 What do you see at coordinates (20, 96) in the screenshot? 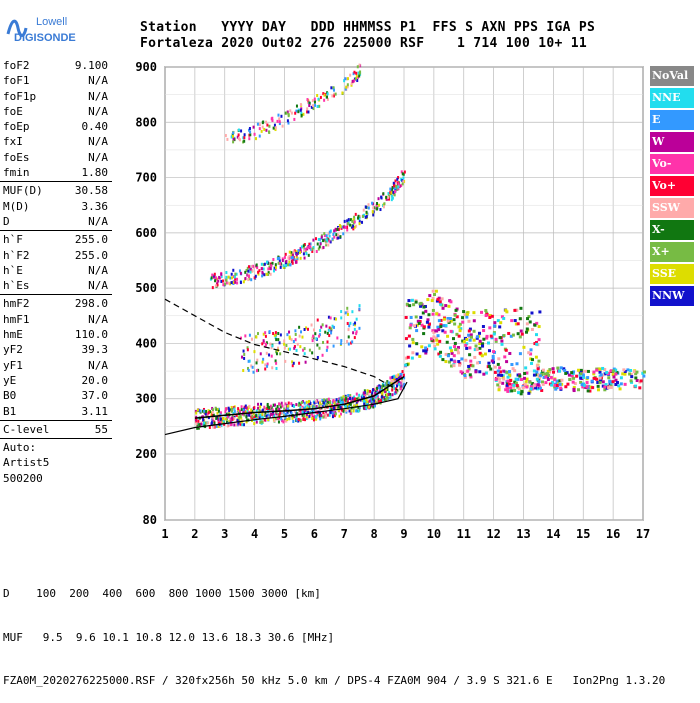
I see `param-label: foF1p` at bounding box center [20, 96].